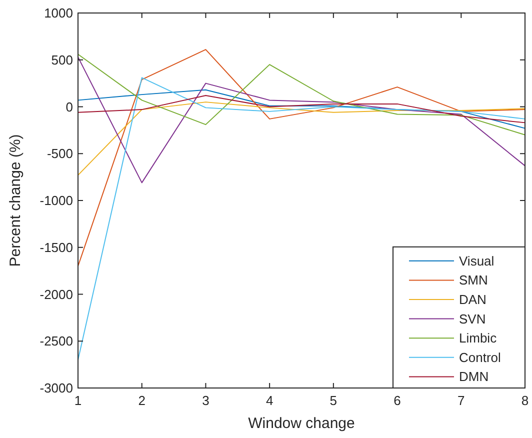 The image size is (532, 438). I want to click on x-tick-label: 5, so click(334, 400).